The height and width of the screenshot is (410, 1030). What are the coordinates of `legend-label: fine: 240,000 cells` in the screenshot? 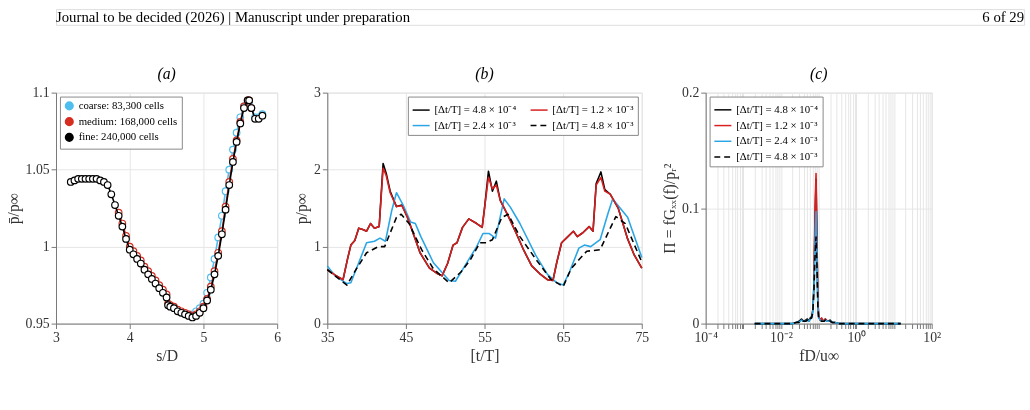 It's located at (118, 136).